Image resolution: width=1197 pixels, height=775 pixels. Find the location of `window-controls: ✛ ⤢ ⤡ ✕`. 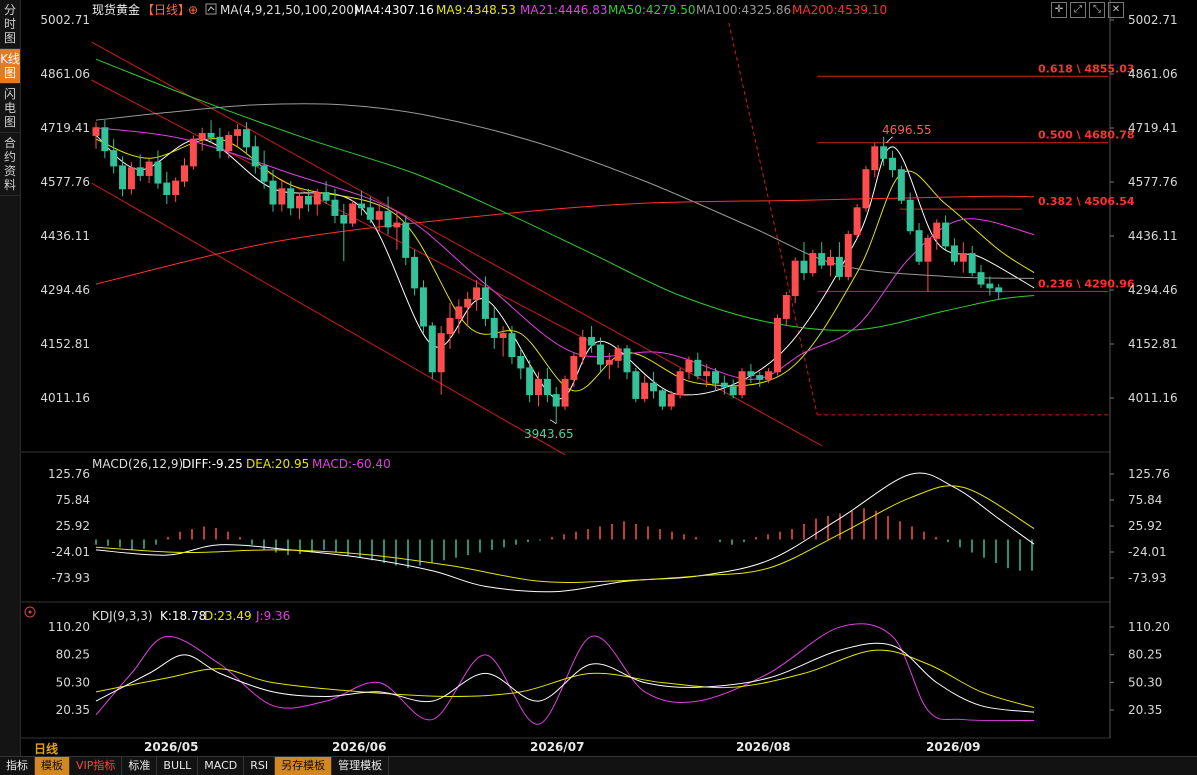

window-controls: ✛ ⤢ ⤡ ✕ is located at coordinates (1087, 10).